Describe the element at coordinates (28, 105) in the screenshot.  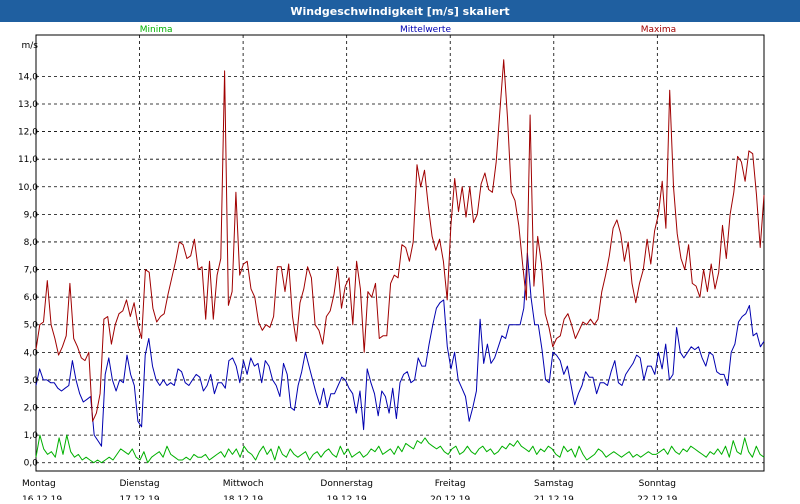
I see `y-tick-label: 13,0` at that location.